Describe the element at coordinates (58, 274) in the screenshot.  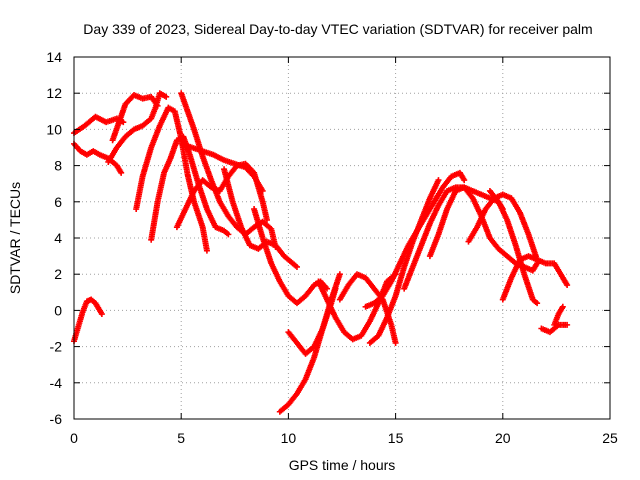
I see `y-tick-label: 2` at that location.